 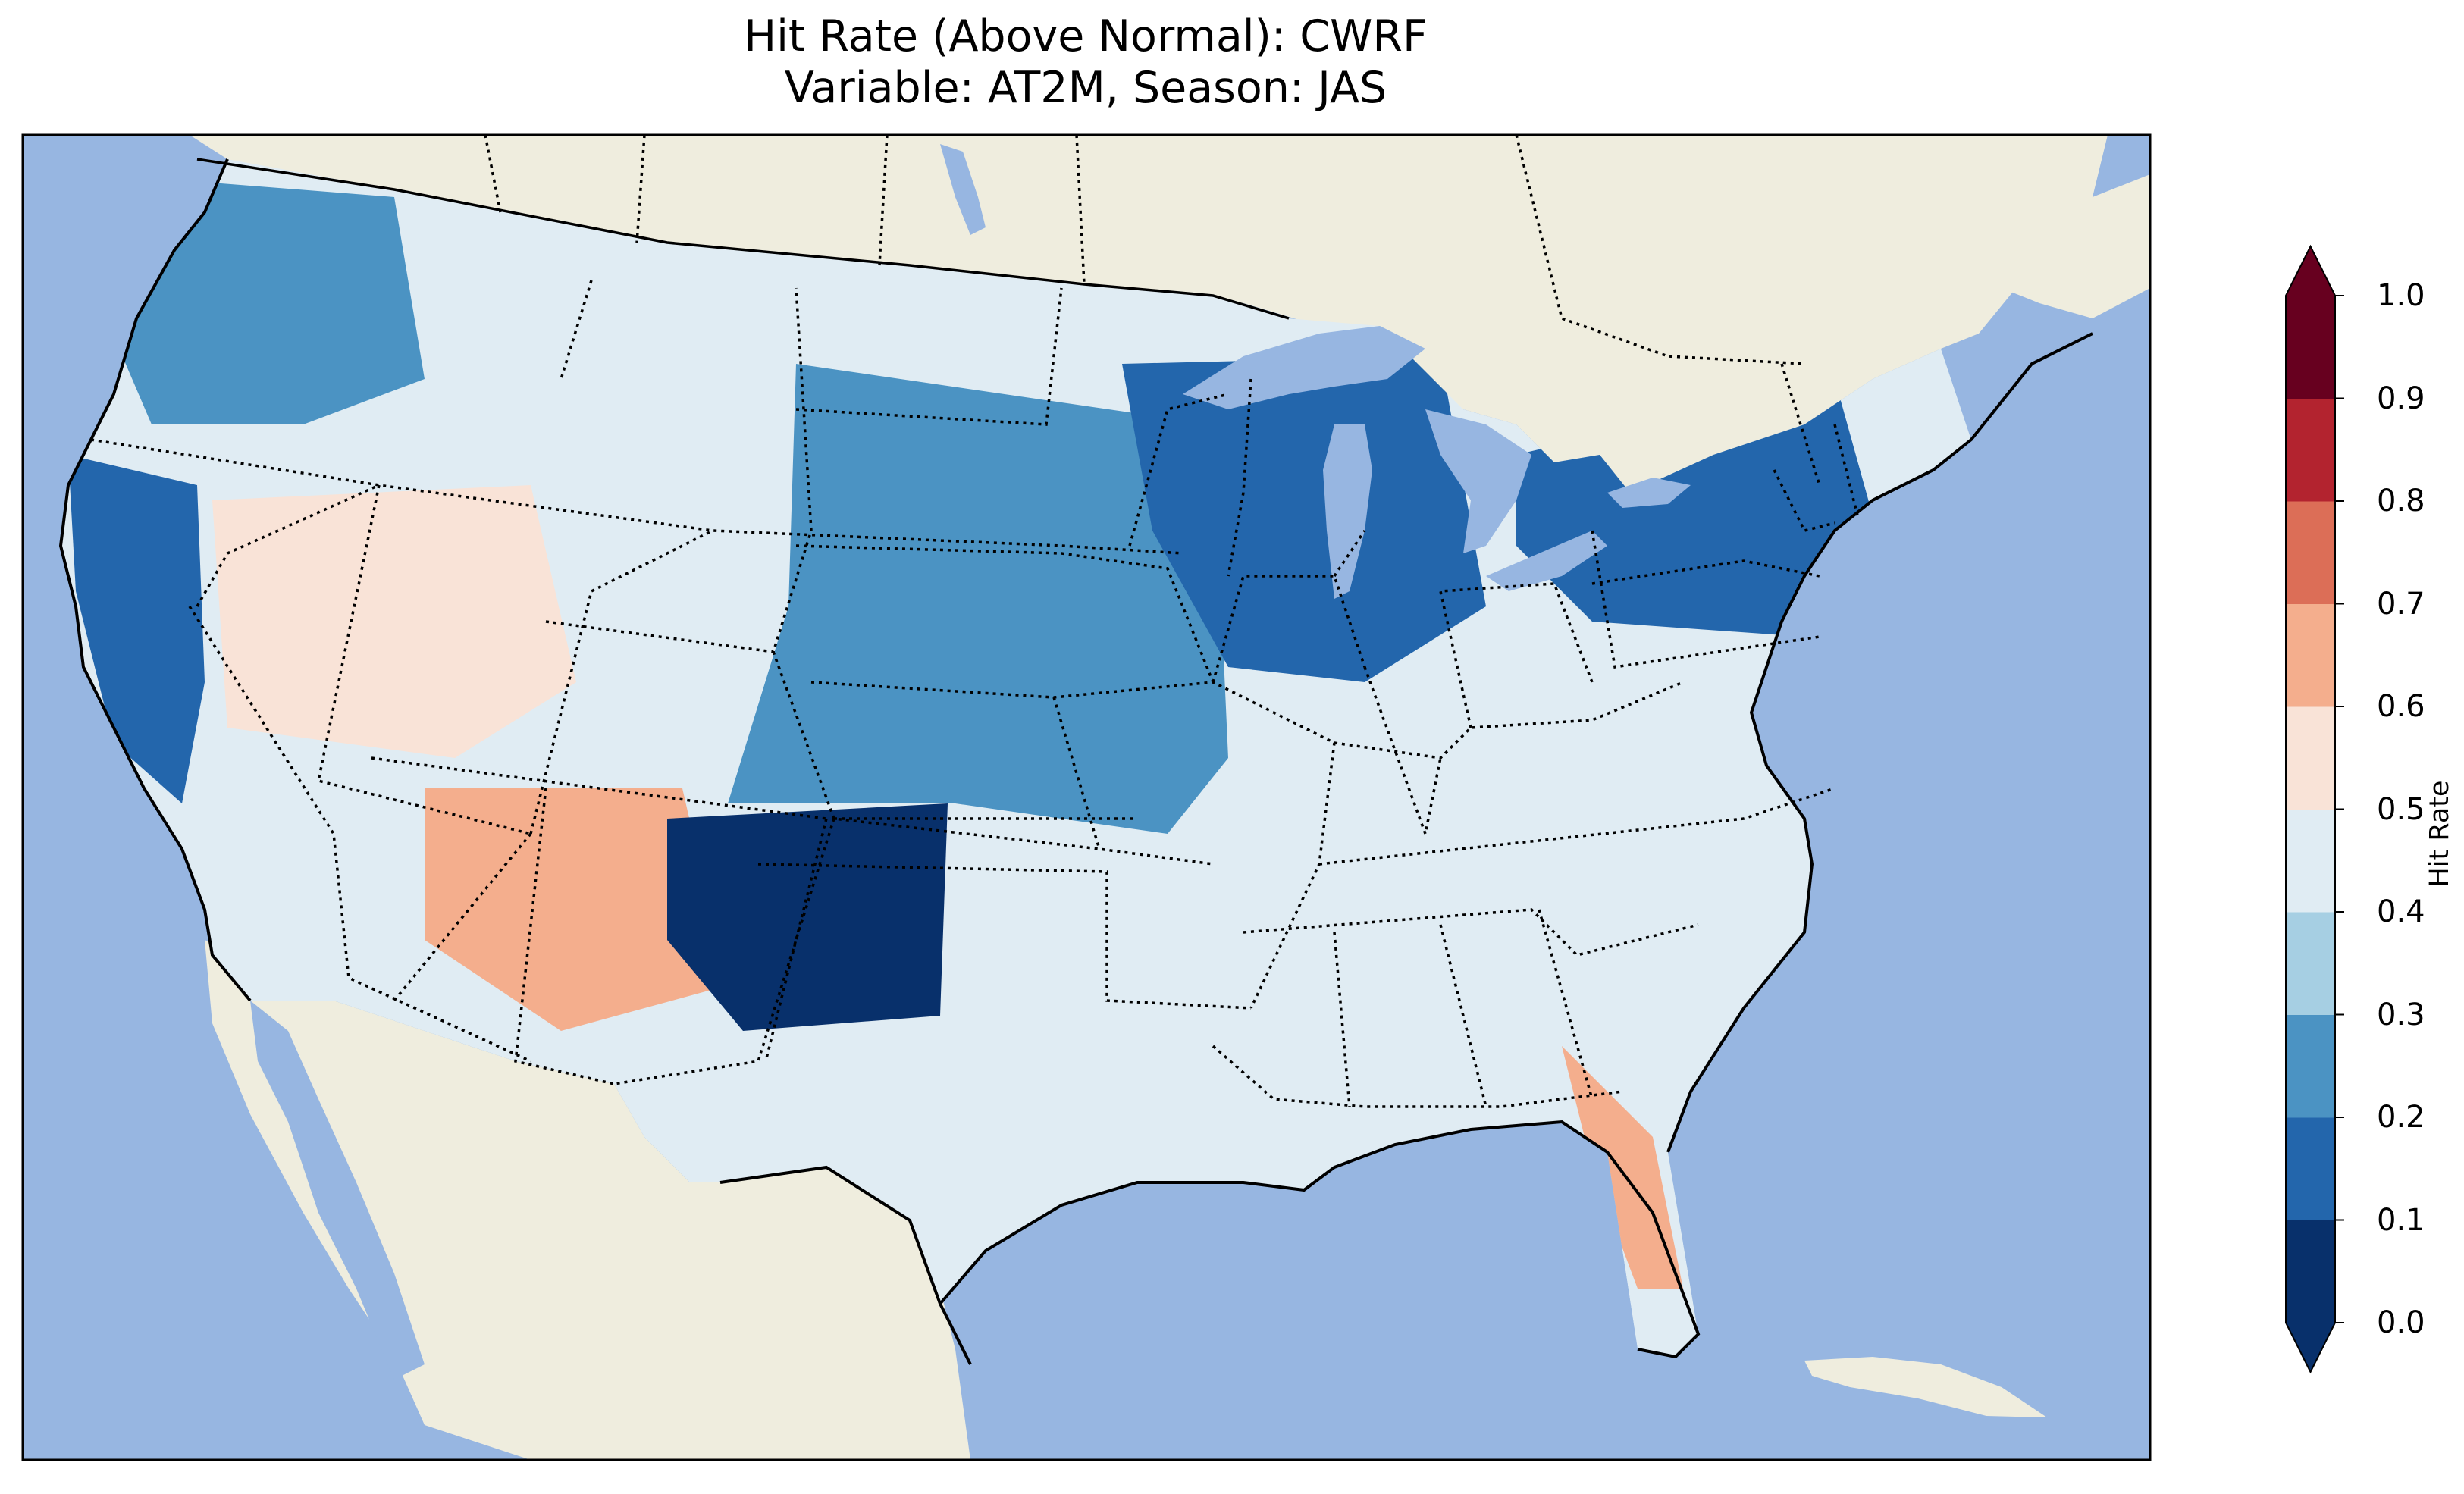 I want to click on lake-winnipeg, so click(x=963, y=189).